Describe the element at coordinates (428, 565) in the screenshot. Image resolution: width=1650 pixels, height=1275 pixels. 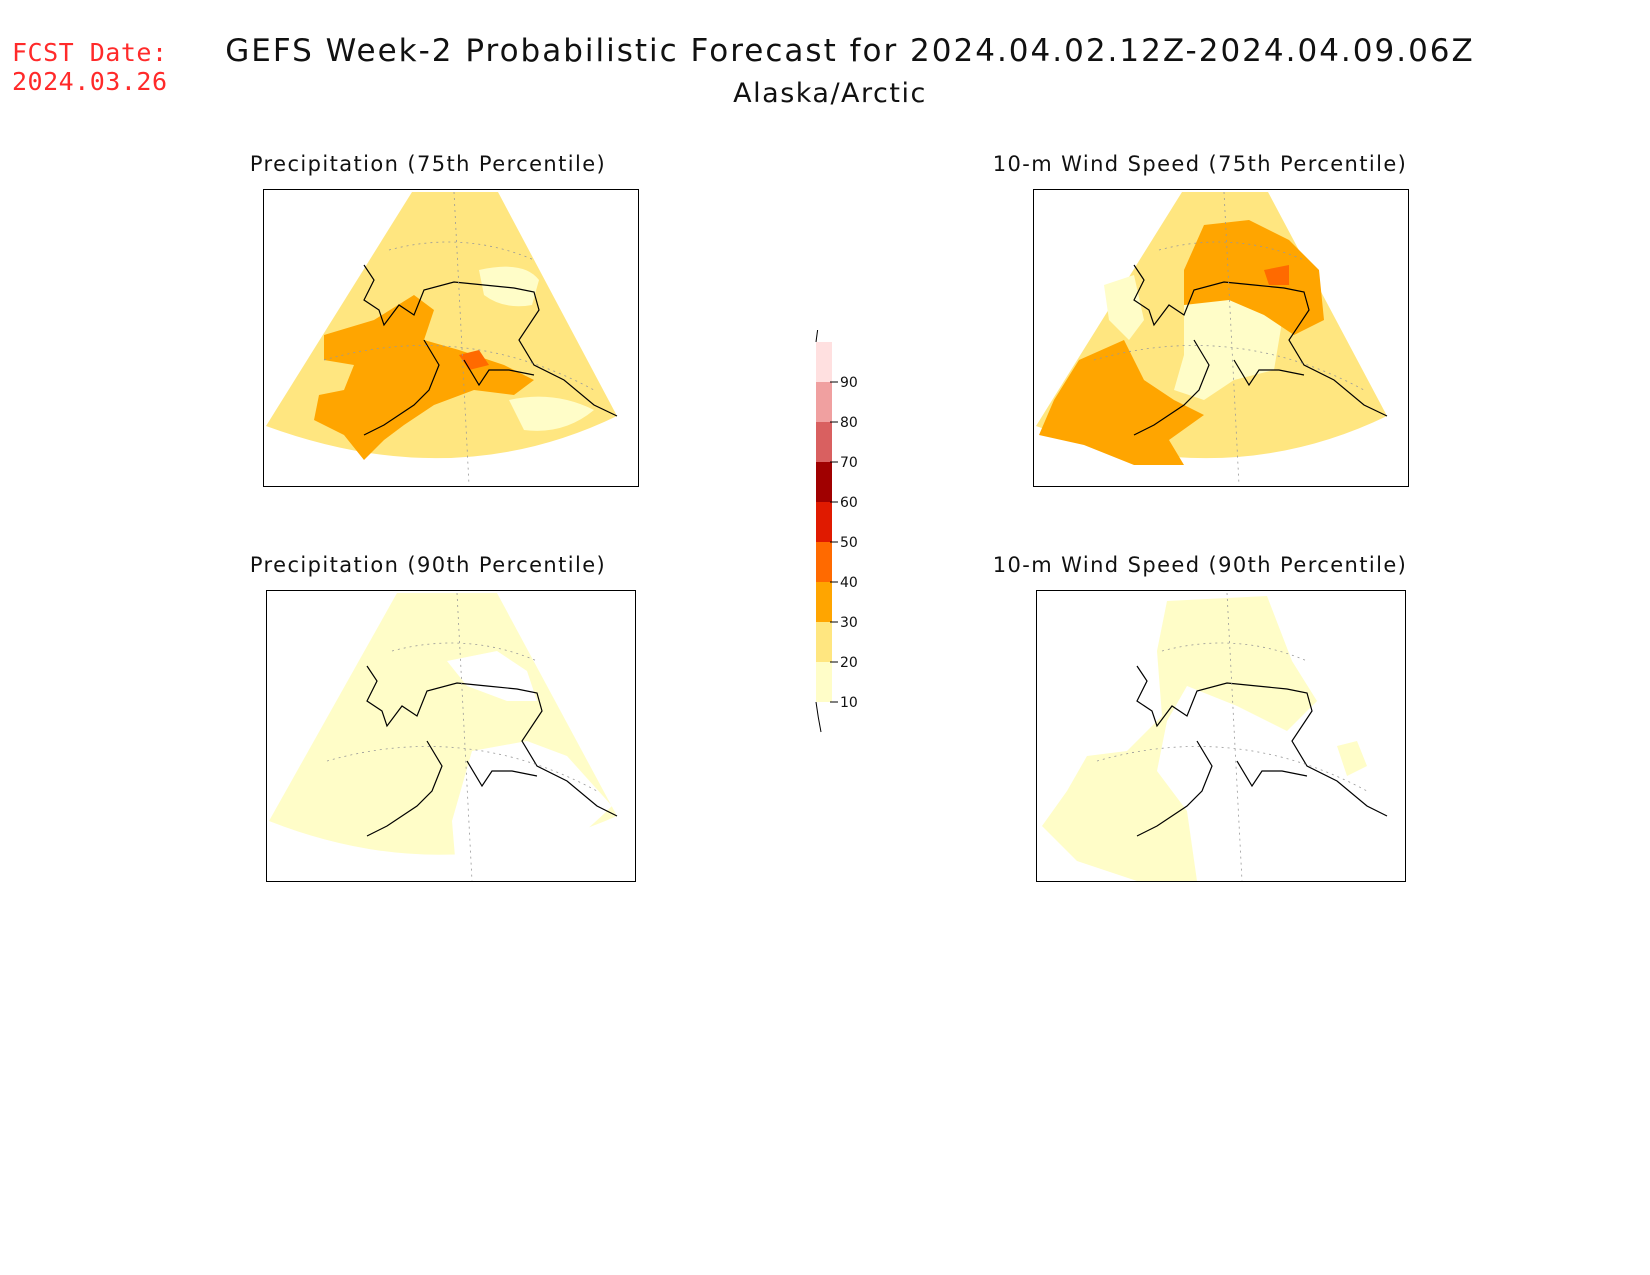
I see `panel-title-precip90: Precipitation (90th Percentile)` at that location.